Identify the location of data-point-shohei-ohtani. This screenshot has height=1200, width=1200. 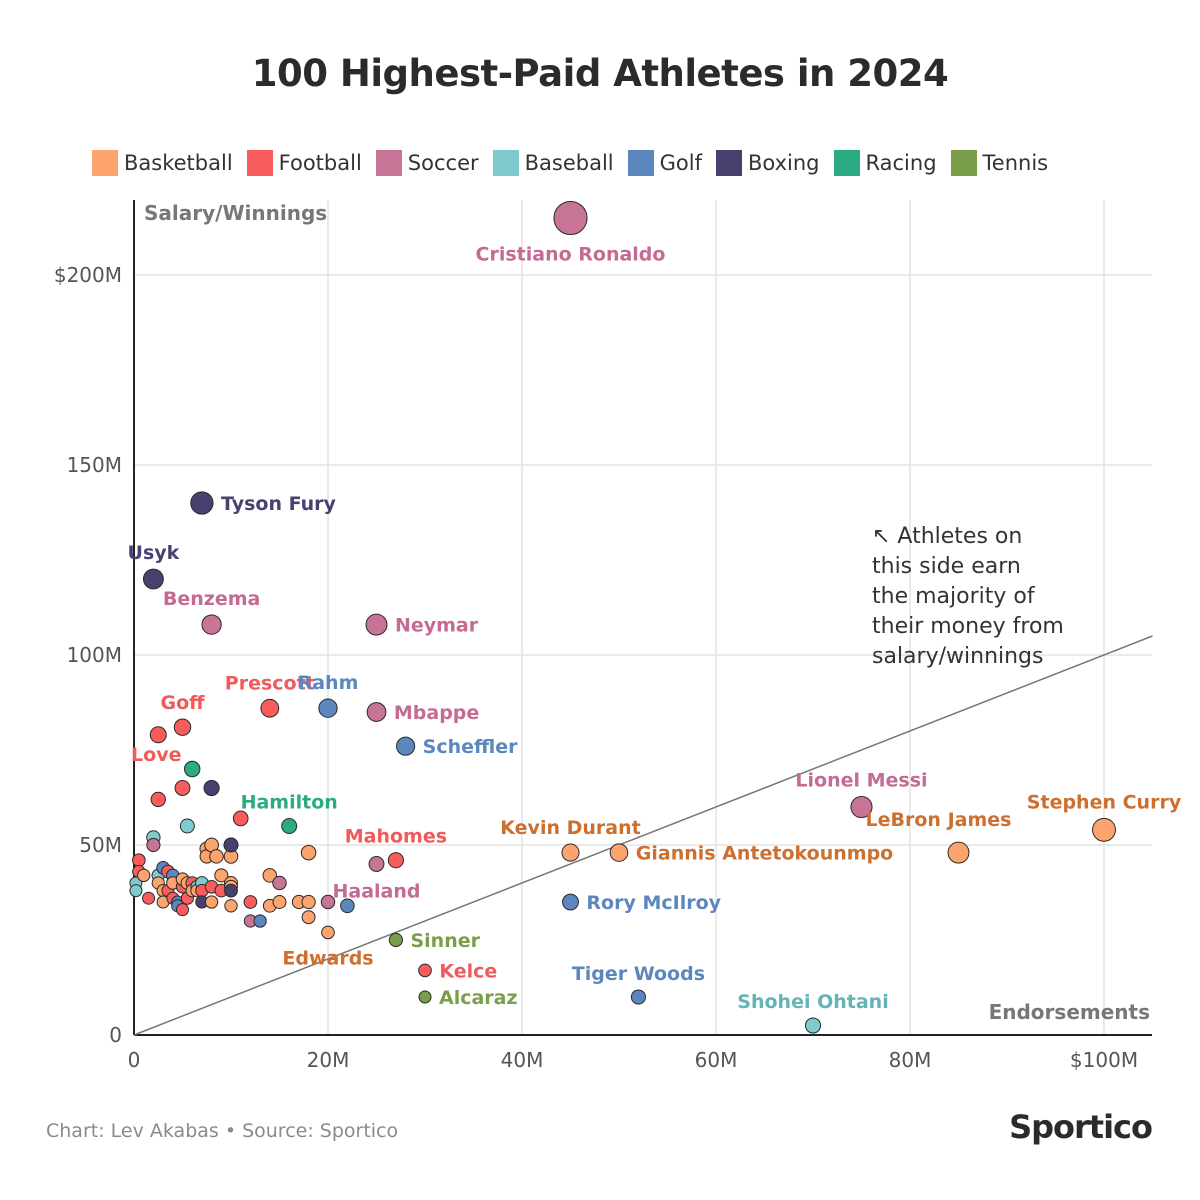
(813, 1025).